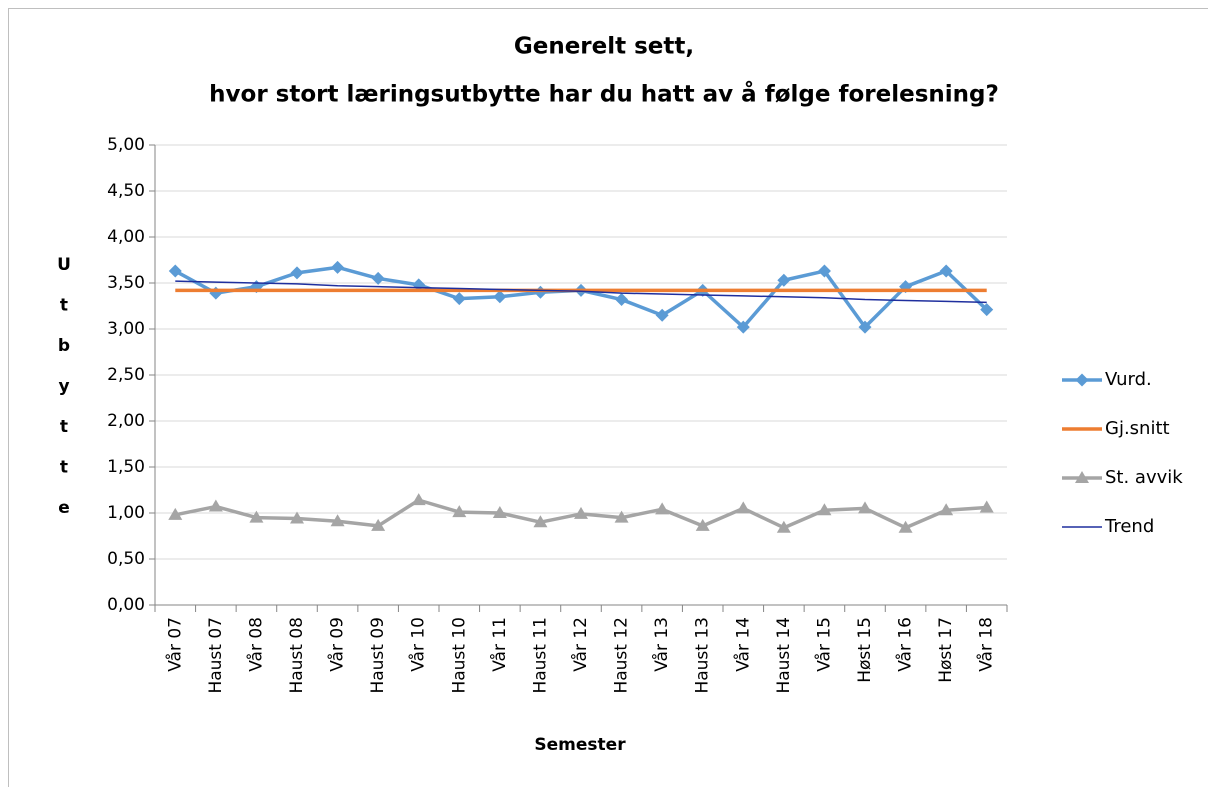 The height and width of the screenshot is (787, 1208). I want to click on y-tick-label: 0,00, so click(126, 605).